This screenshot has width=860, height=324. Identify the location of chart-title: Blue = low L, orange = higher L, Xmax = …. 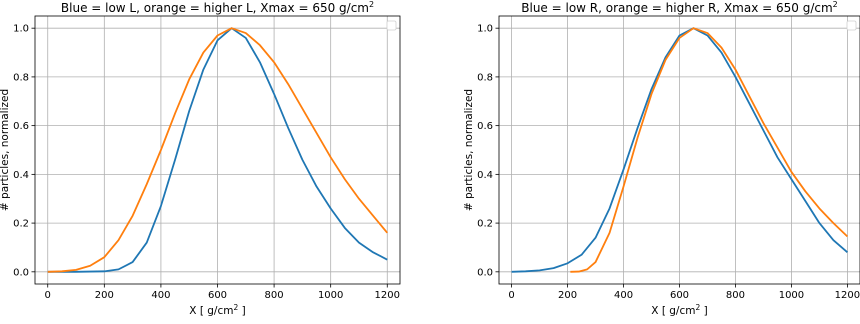
(217, 7).